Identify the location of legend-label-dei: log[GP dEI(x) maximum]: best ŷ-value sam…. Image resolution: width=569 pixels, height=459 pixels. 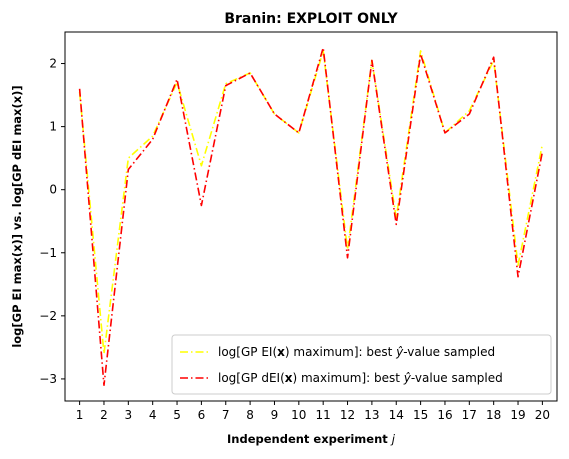
(360, 378).